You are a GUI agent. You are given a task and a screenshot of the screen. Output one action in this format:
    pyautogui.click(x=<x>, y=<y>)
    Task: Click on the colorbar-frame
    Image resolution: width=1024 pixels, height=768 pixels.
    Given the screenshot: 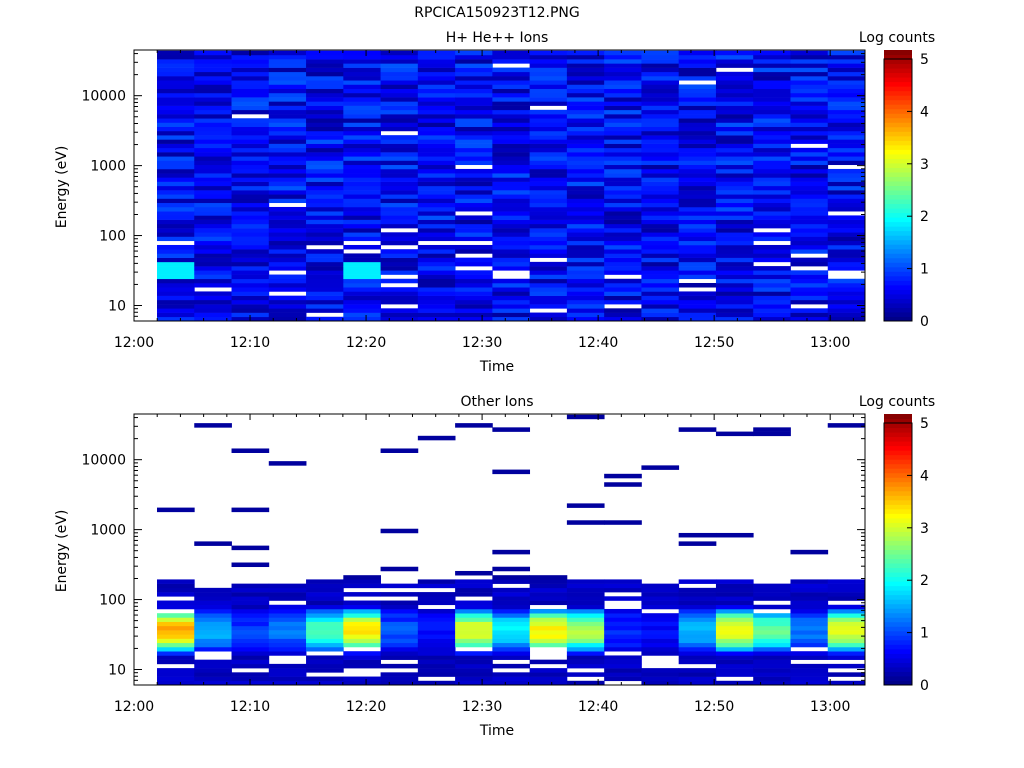 What is the action you would take?
    pyautogui.click(x=898, y=554)
    